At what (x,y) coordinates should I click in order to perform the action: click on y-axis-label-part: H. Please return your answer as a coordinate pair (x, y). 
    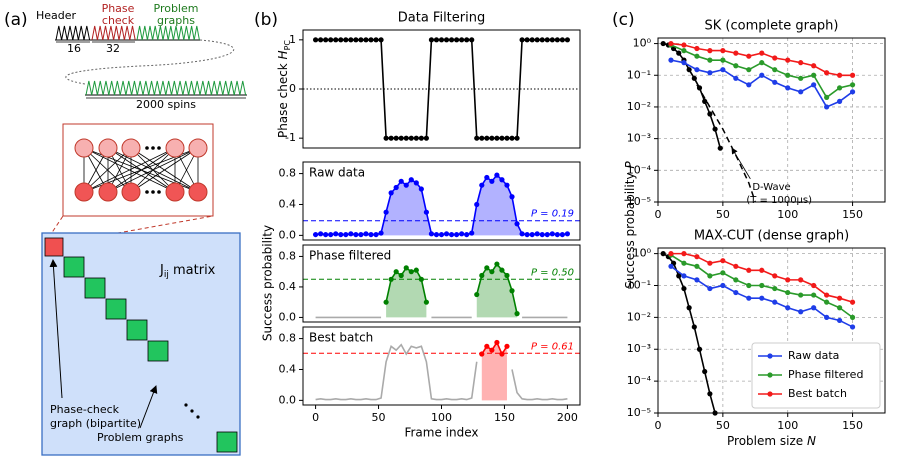
    Looking at the image, I should click on (283, 54).